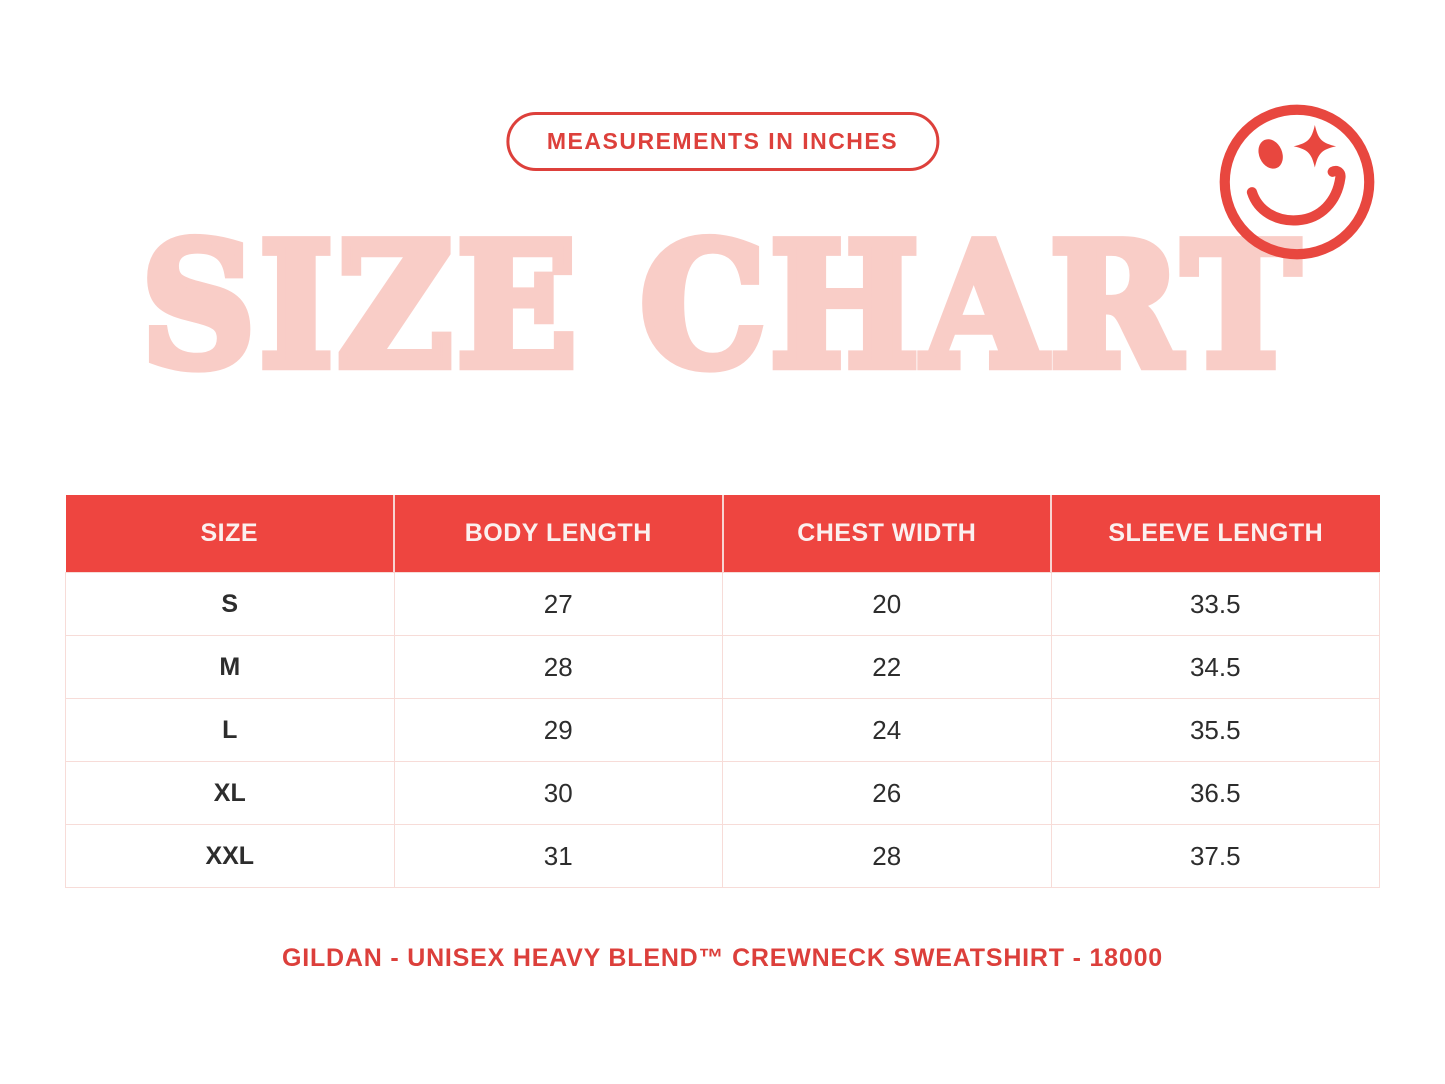  I want to click on header-sleeve-length: SLEEVE LENGTH, so click(1215, 534).